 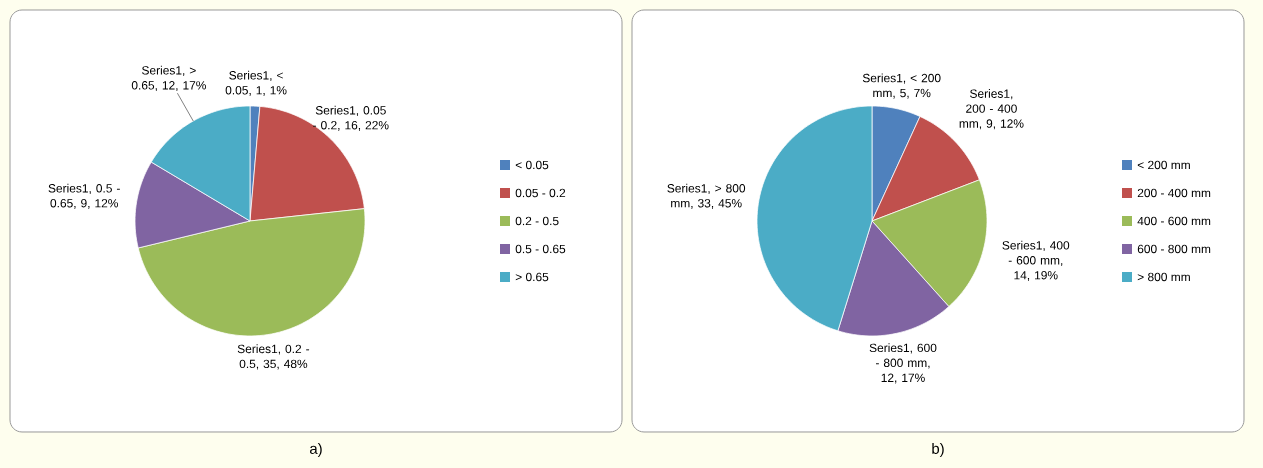 What do you see at coordinates (540, 193) in the screenshot?
I see `legend-label: 0.05 - 0.2` at bounding box center [540, 193].